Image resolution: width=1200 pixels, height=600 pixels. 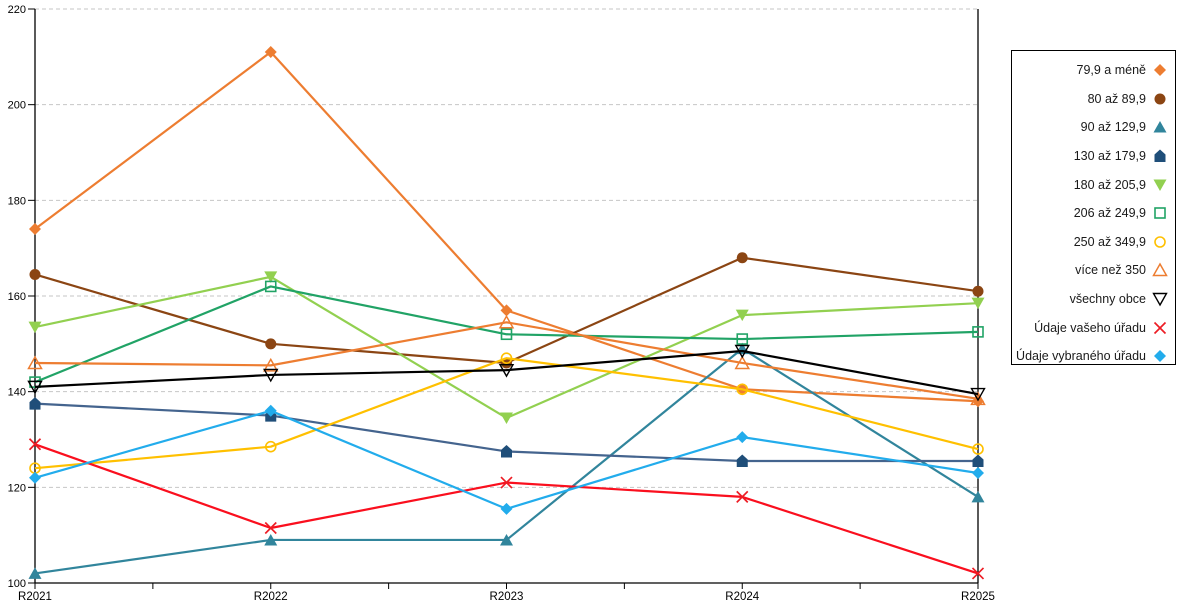 I want to click on y-axis-tick-label: 200, so click(x=17, y=106).